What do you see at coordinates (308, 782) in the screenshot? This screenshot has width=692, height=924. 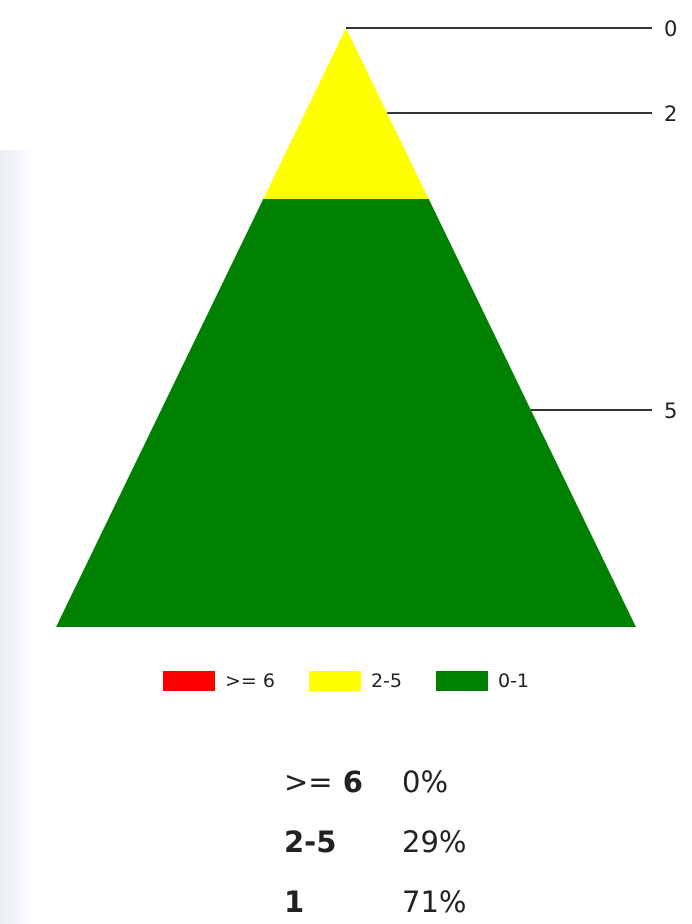 I see `summary-operator: >=` at bounding box center [308, 782].